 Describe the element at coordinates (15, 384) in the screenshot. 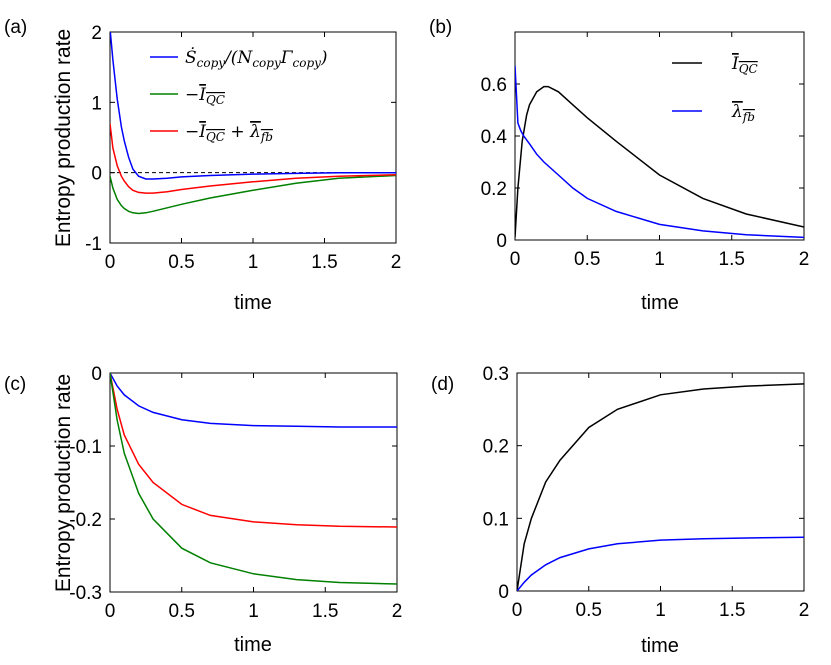

I see `panel-label: (c)` at that location.